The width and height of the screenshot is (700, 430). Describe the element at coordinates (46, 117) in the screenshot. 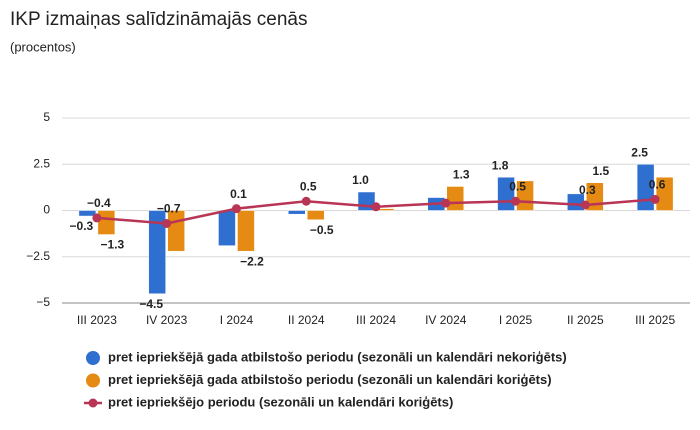

I see `y-tick-label: 5` at that location.